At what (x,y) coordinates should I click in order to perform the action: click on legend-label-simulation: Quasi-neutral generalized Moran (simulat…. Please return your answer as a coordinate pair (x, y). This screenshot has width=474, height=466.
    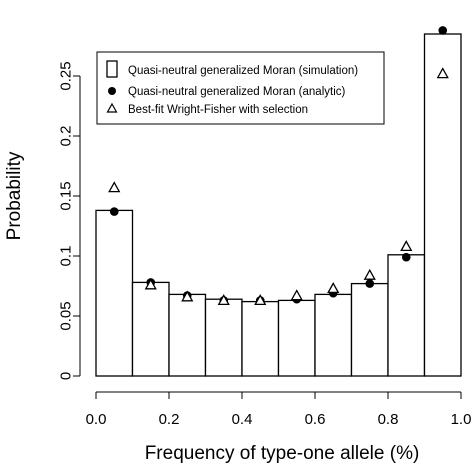
    Looking at the image, I should click on (243, 71).